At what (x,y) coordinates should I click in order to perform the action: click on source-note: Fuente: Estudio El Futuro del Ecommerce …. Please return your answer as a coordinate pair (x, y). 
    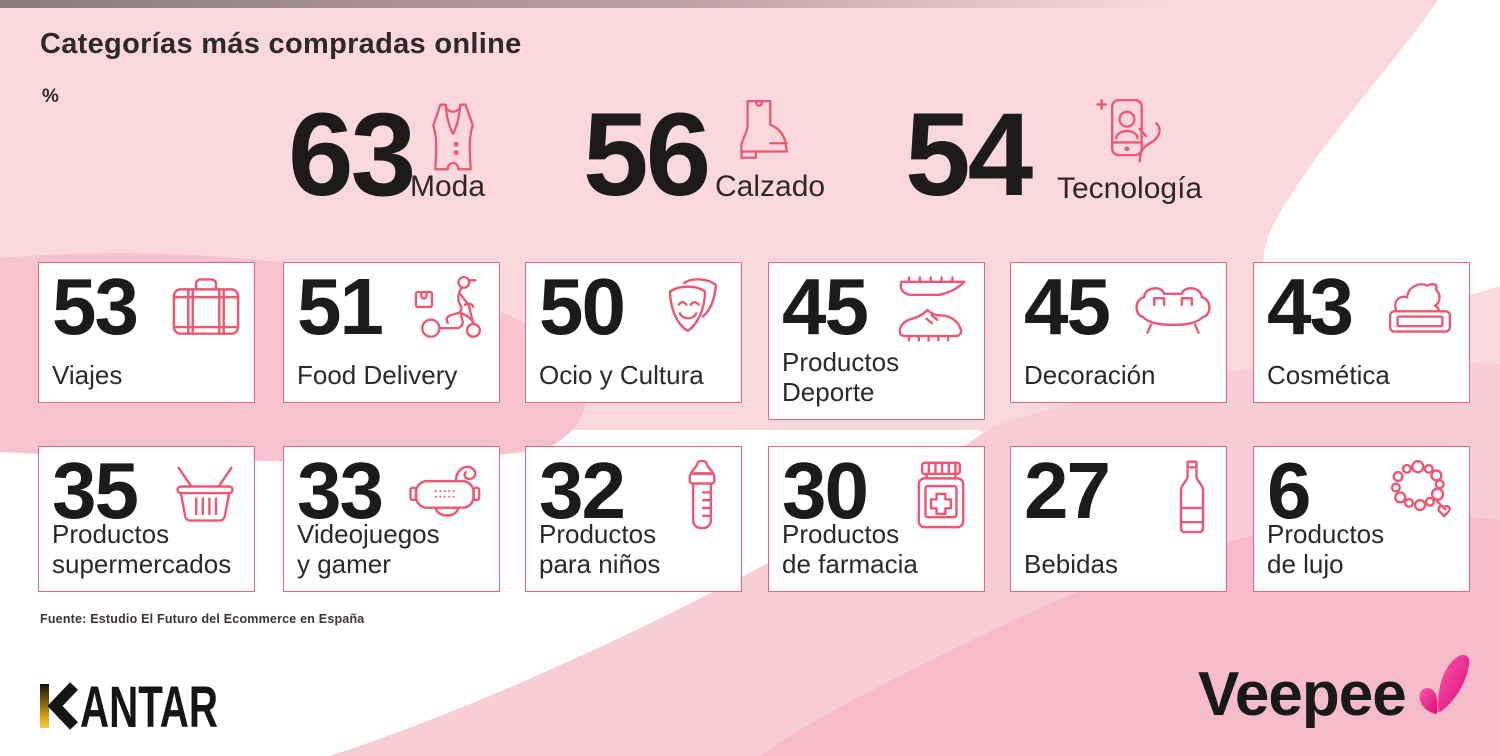
    Looking at the image, I should click on (202, 619).